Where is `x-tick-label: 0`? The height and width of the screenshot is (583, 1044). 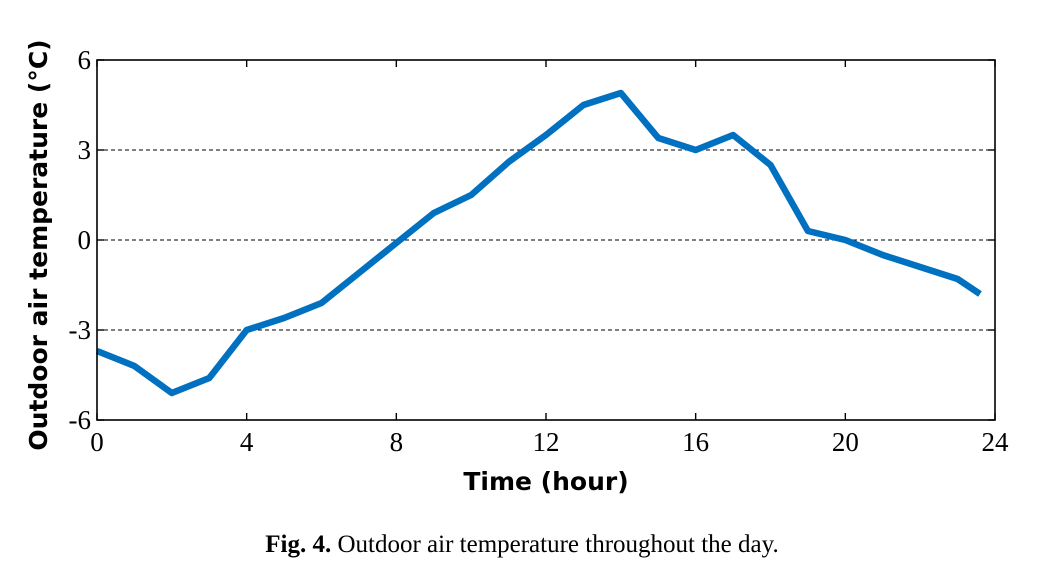
x-tick-label: 0 is located at coordinates (97, 442).